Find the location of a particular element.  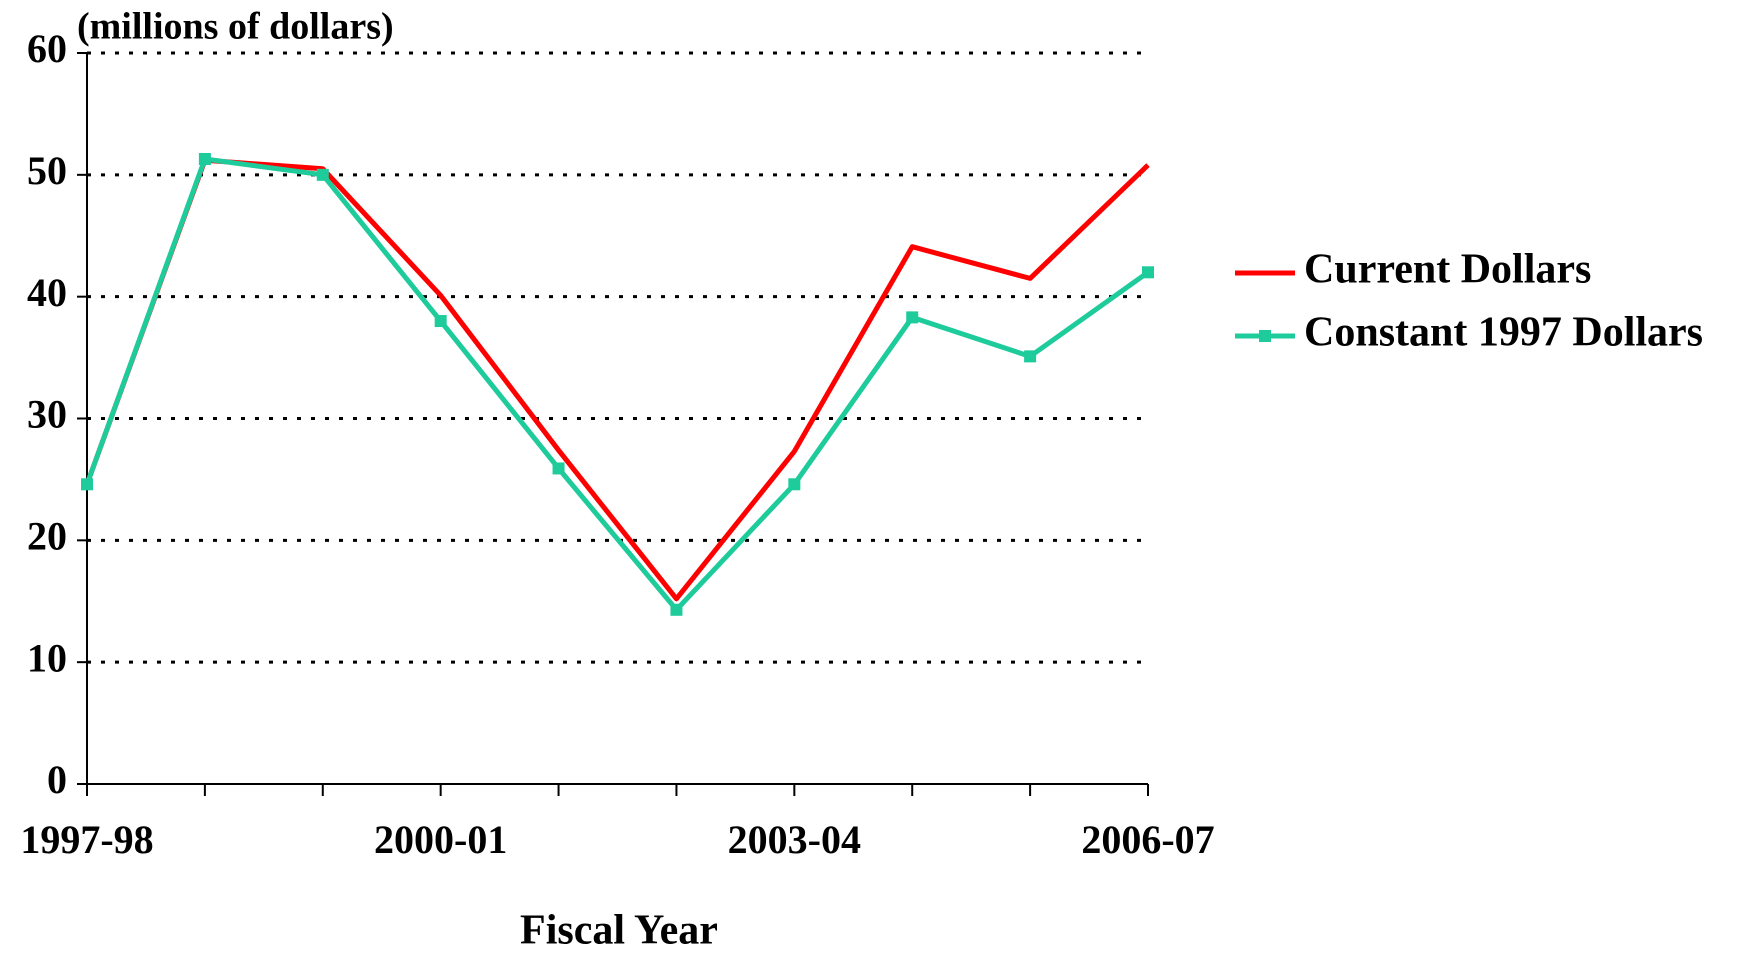

y-tick-label: 40 is located at coordinates (47, 292).